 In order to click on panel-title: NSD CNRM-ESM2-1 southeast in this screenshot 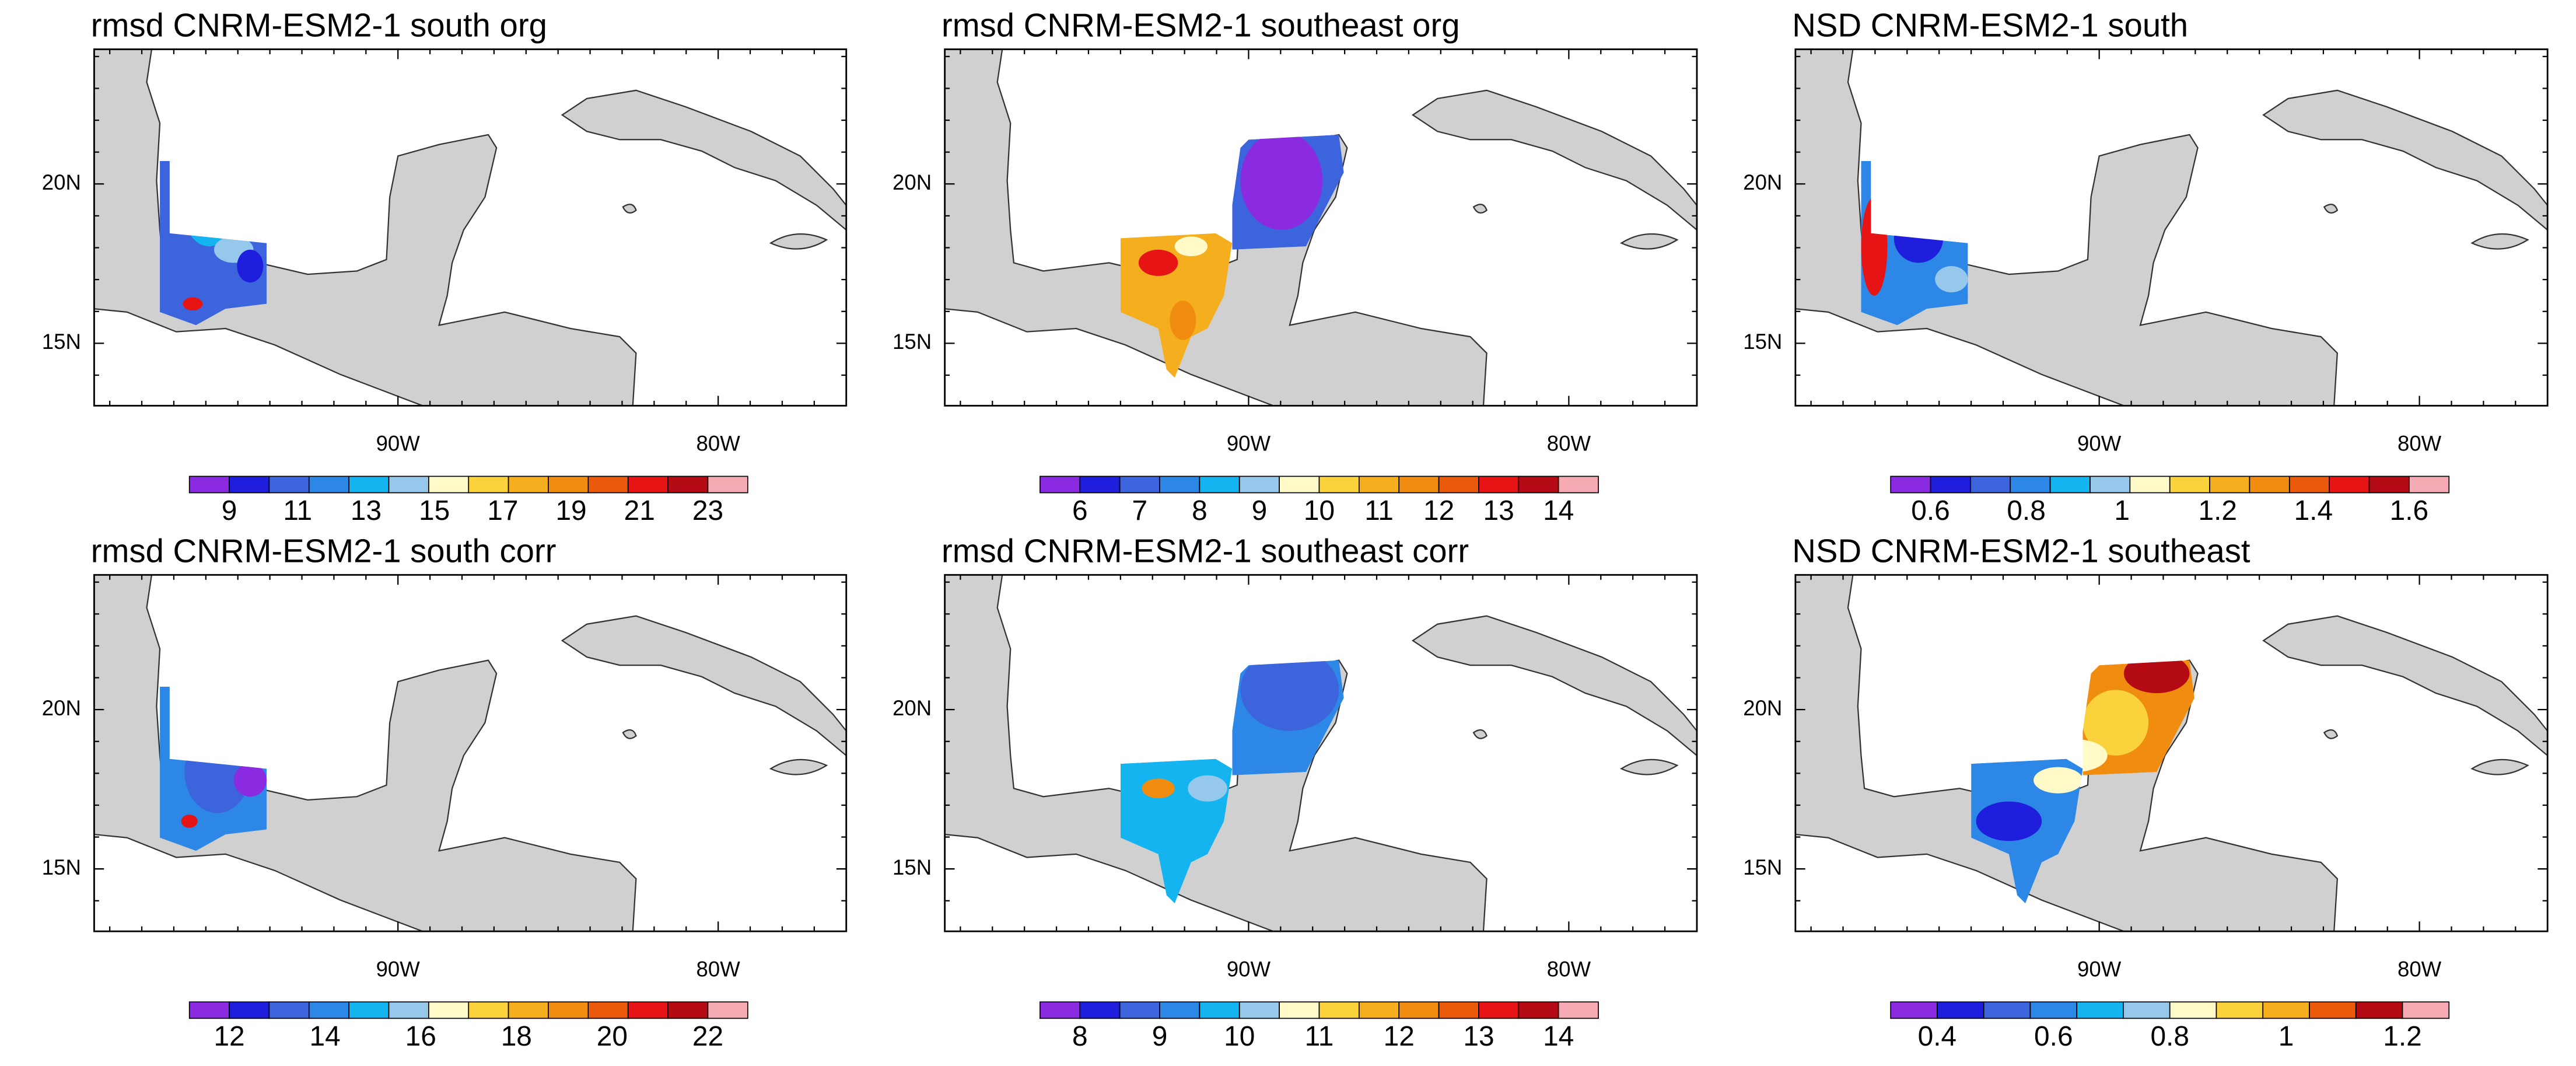, I will do `click(2021, 551)`.